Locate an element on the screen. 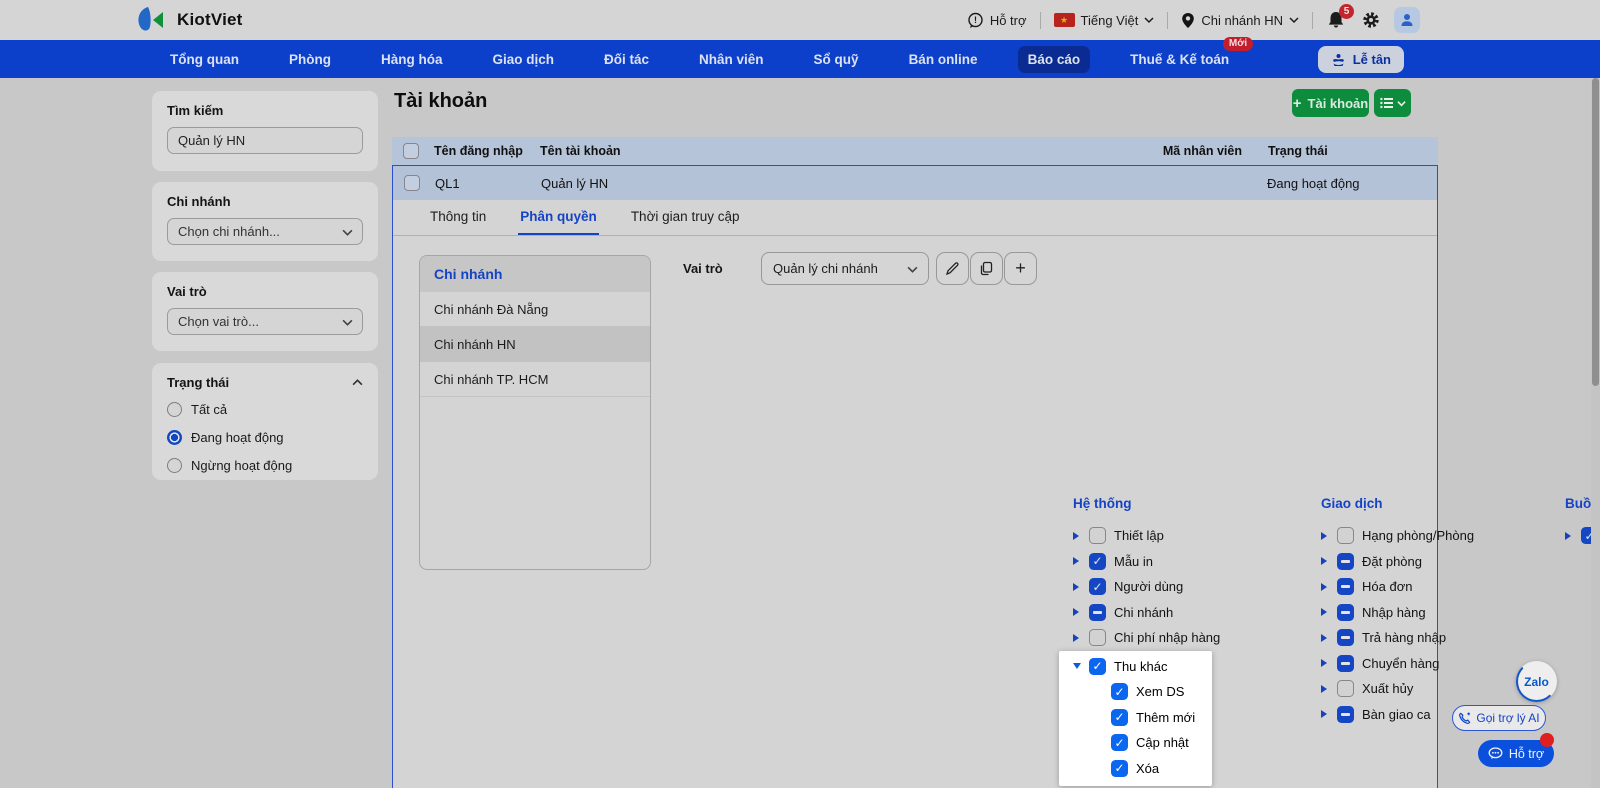 The image size is (1600, 788). search-input is located at coordinates (265, 140).